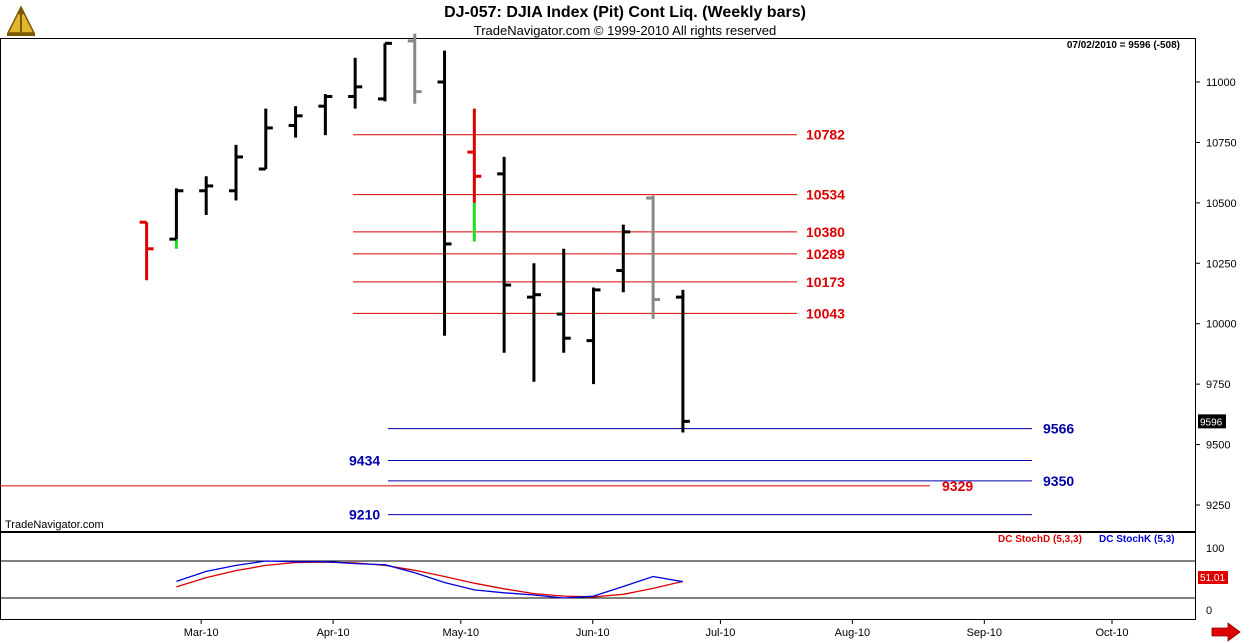 This screenshot has height=643, width=1250. What do you see at coordinates (21, 20) in the screenshot?
I see `sextant-logo-icon` at bounding box center [21, 20].